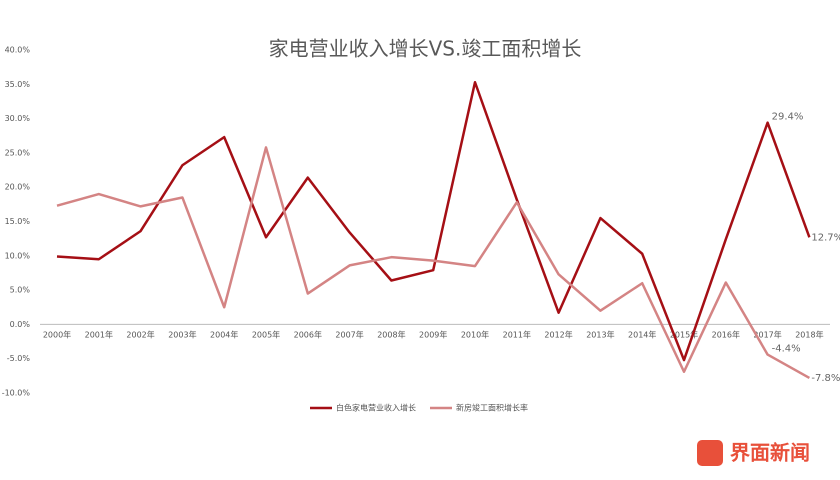  Describe the element at coordinates (770, 453) in the screenshot. I see `watermark: 界面新闻` at that location.